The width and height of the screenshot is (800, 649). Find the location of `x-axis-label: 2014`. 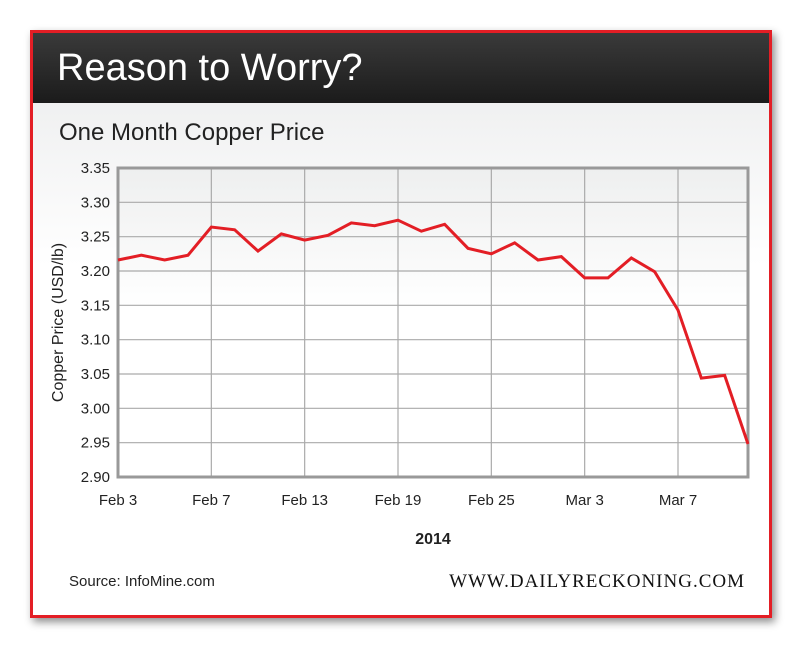

x-axis-label: 2014 is located at coordinates (433, 539).